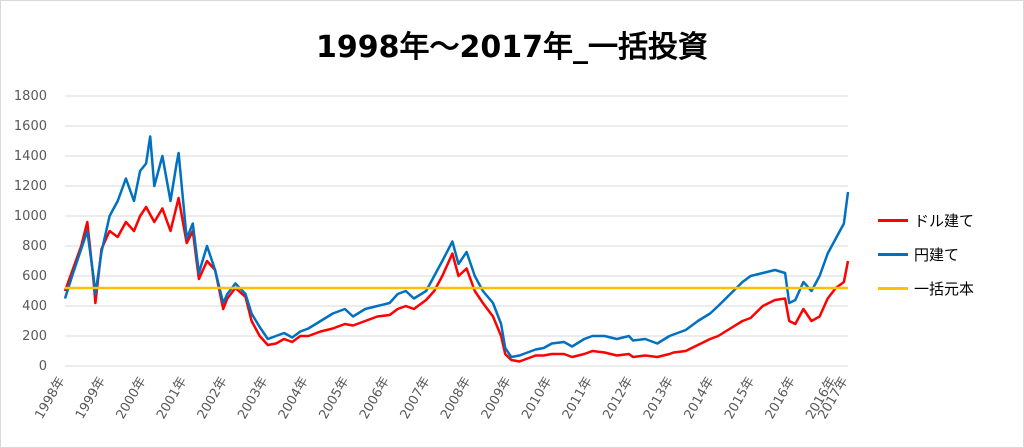 The image size is (1024, 448). What do you see at coordinates (944, 220) in the screenshot?
I see `legend-label: ドル建て` at bounding box center [944, 220].